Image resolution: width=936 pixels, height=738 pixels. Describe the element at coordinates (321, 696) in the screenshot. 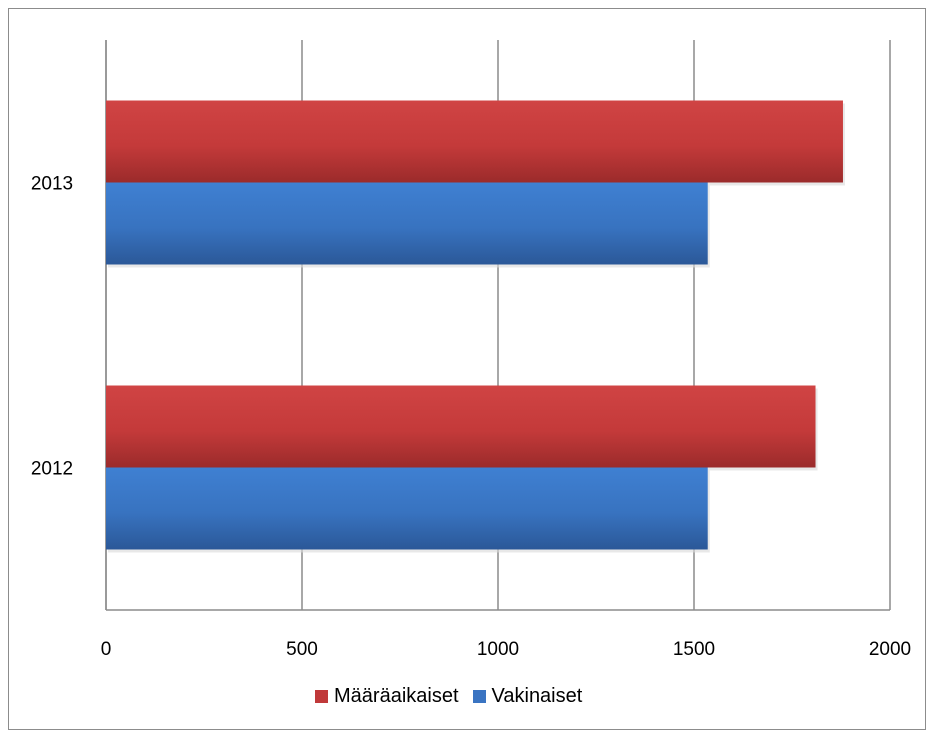

I see `legend-swatch-maaraaikaiset` at that location.